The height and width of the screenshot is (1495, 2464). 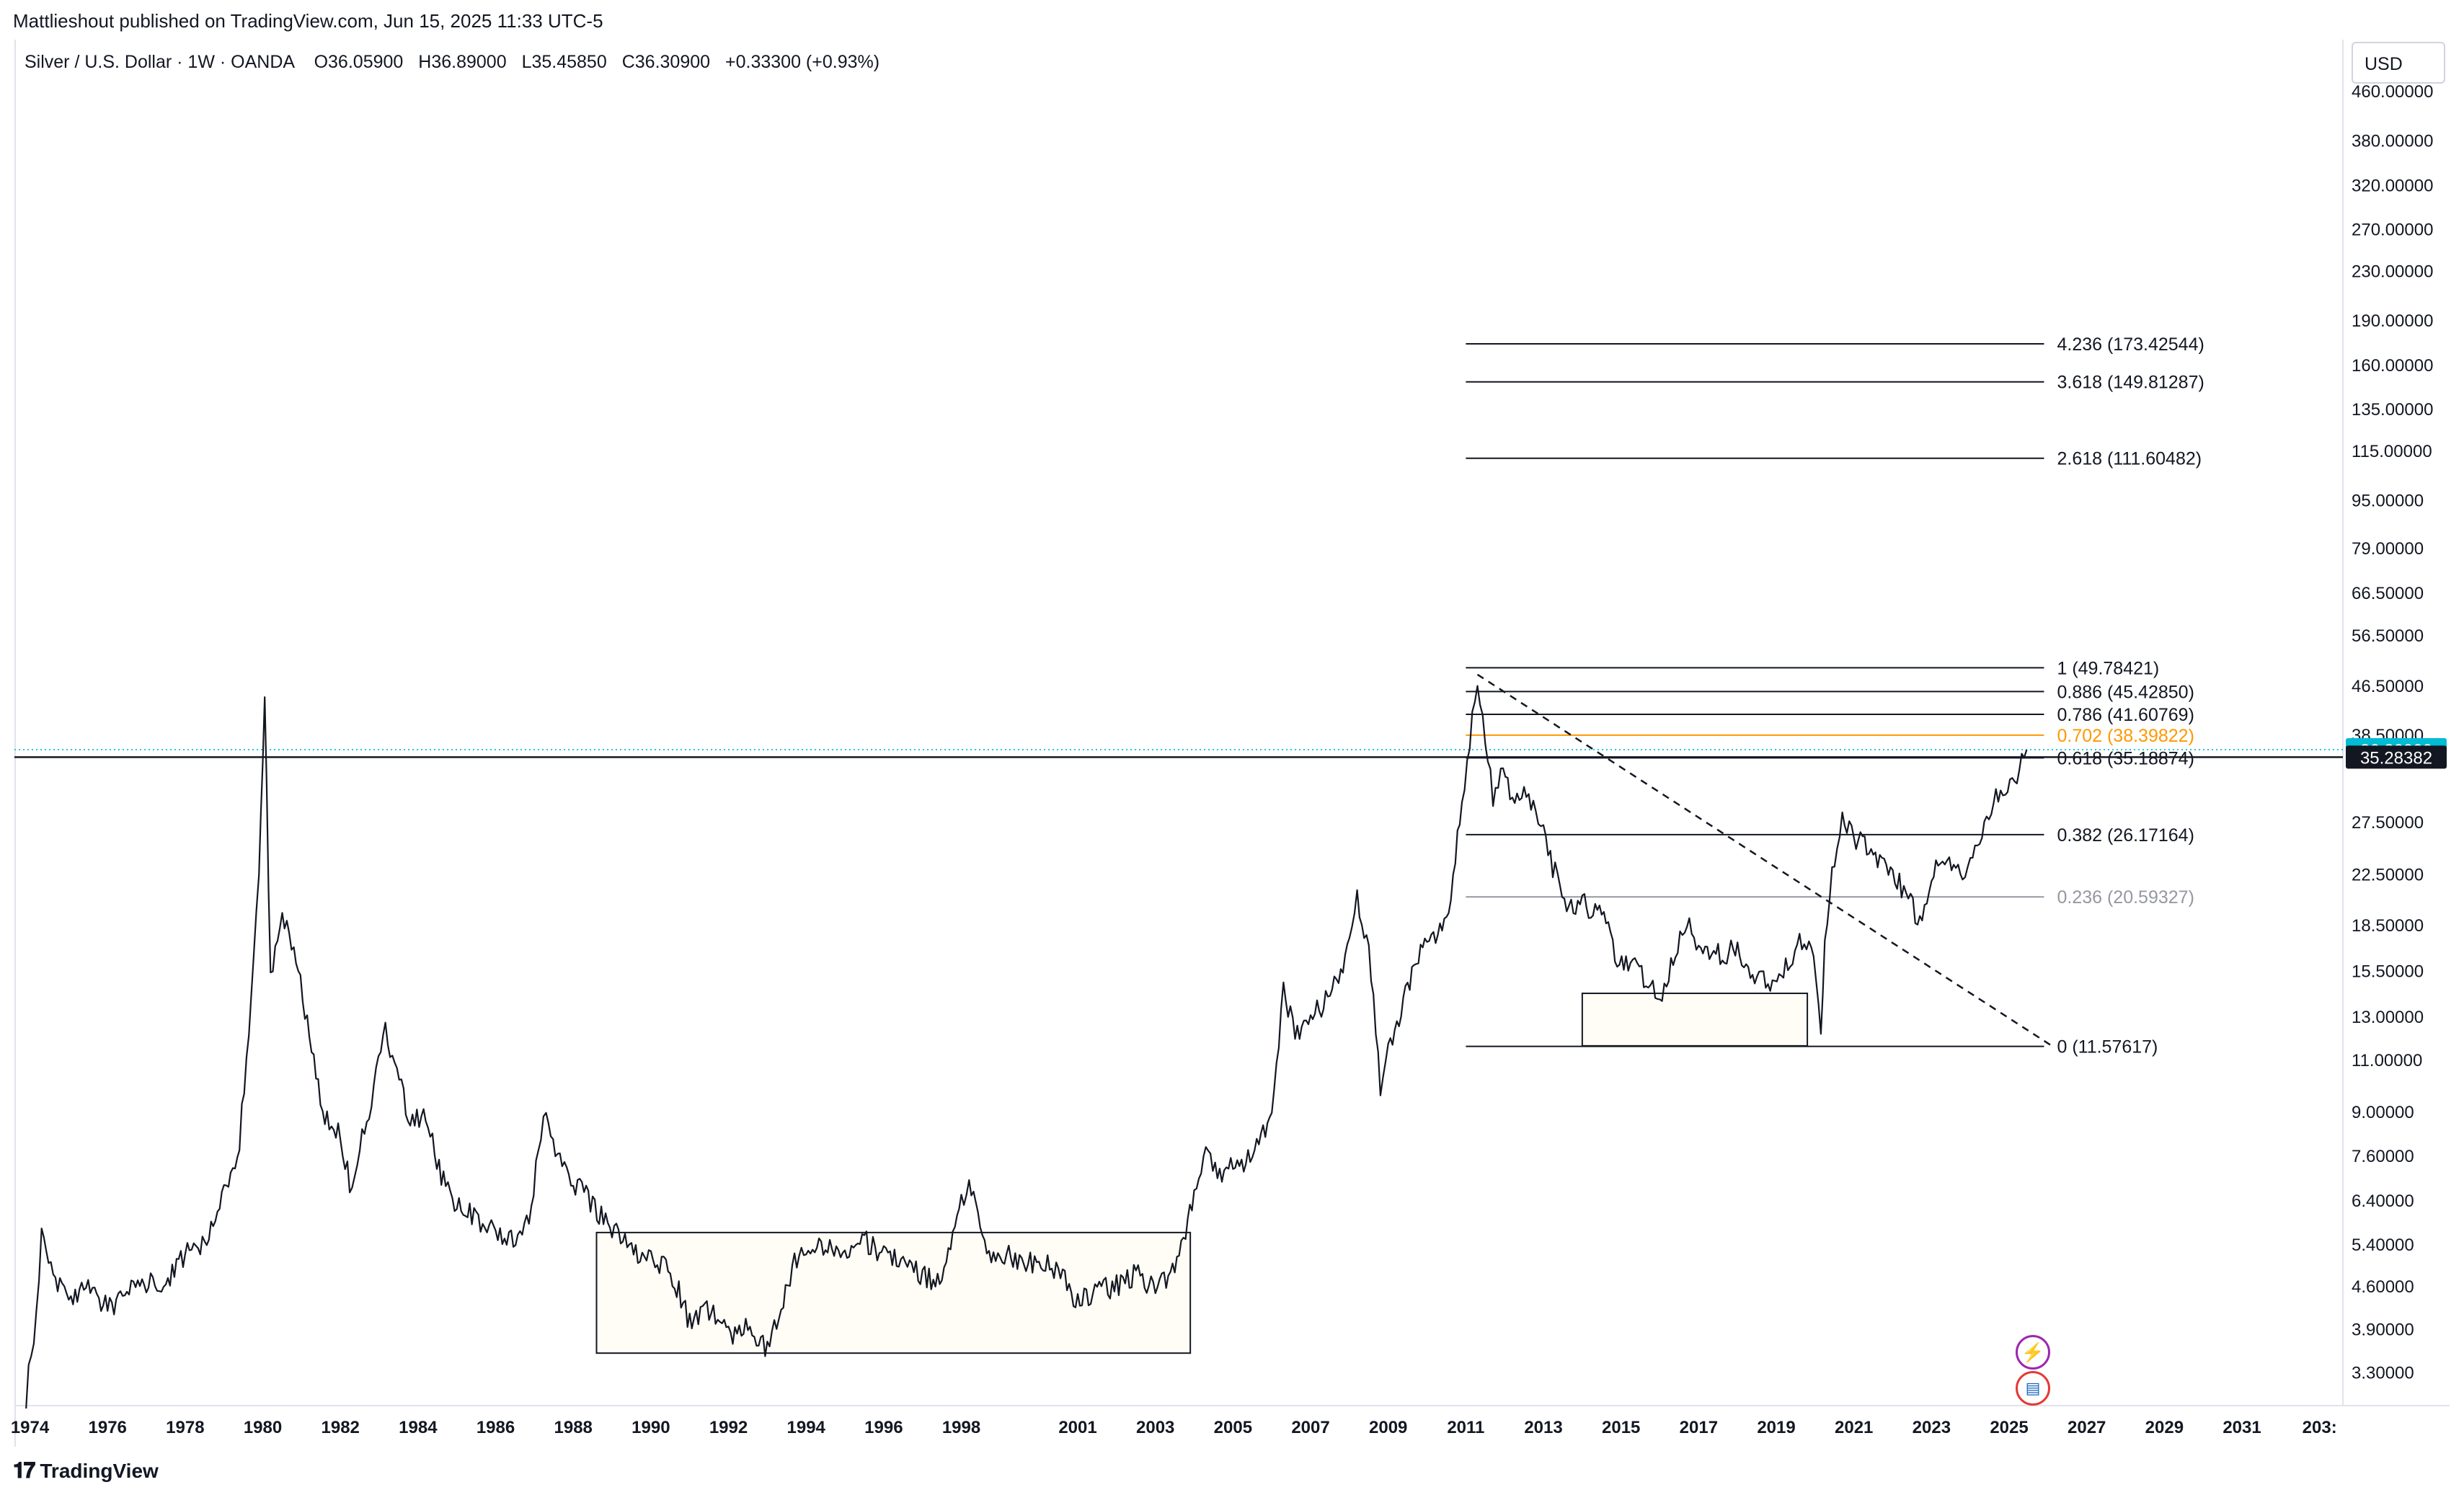 What do you see at coordinates (2125, 897) in the screenshot?
I see `fib-level-label: 0.236 (20.59327)` at bounding box center [2125, 897].